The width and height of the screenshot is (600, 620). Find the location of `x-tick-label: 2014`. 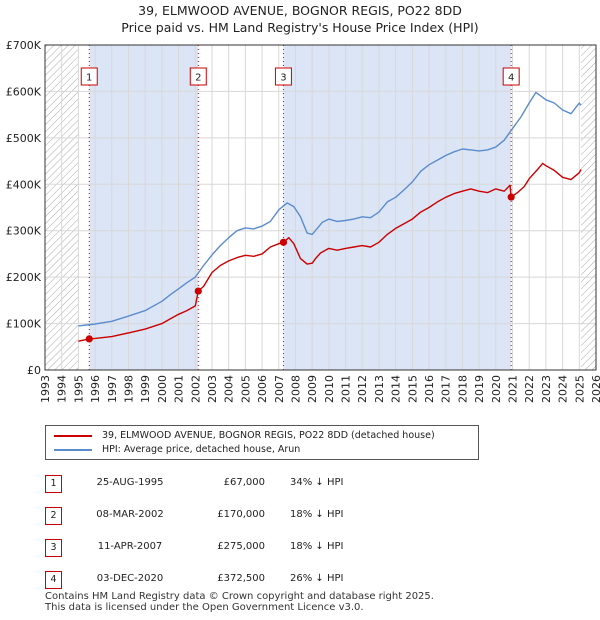

x-tick-label: 2014 is located at coordinates (396, 389).